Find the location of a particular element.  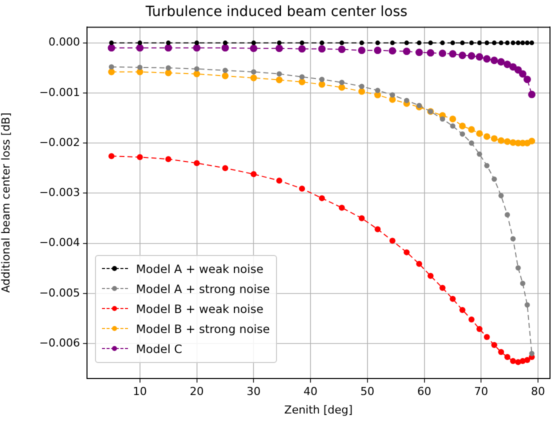

y-axis-title: Additional beam center loss [dB] is located at coordinates (6, 202).